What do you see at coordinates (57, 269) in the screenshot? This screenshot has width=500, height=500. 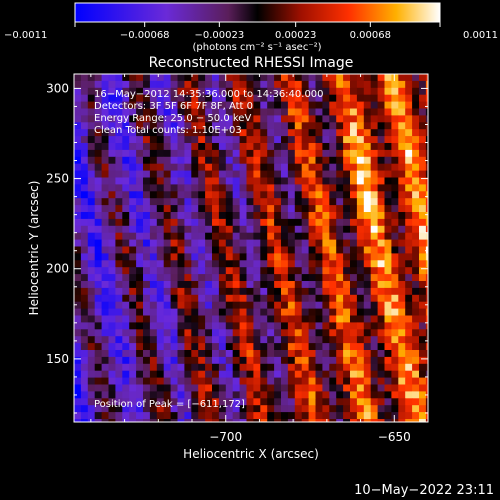 I see `y-tick-label: 200` at bounding box center [57, 269].